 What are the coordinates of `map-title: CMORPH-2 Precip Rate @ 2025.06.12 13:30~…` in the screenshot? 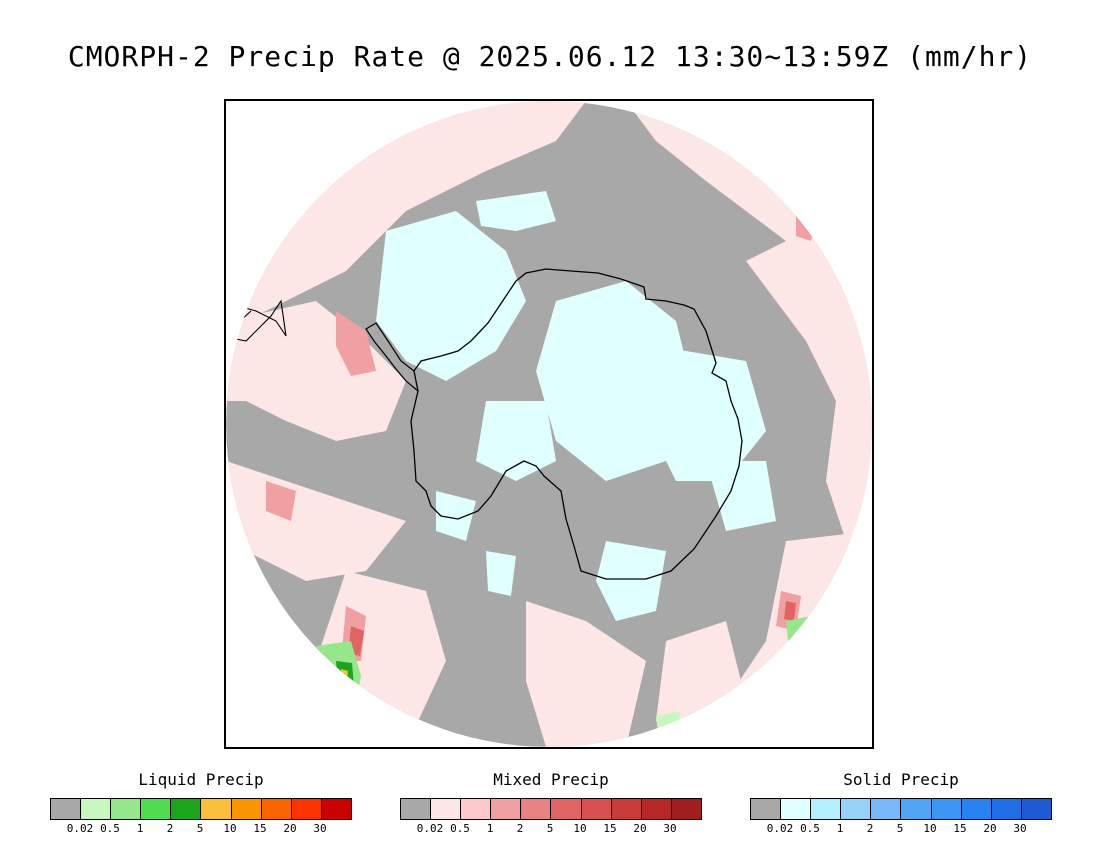 It's located at (550, 56).